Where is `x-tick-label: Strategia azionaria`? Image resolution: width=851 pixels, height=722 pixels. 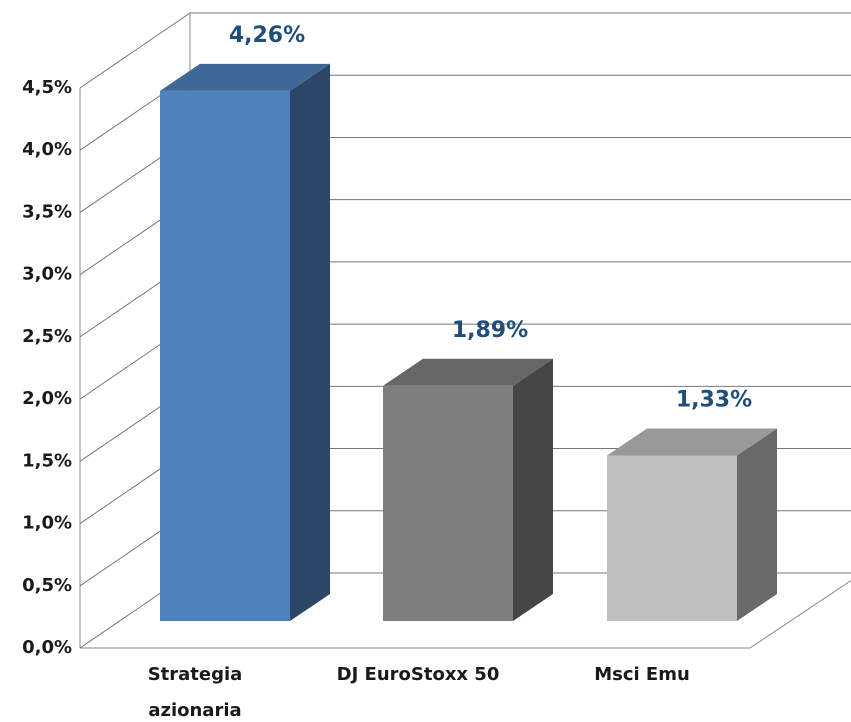
x-tick-label: Strategia azionaria is located at coordinates (195, 692).